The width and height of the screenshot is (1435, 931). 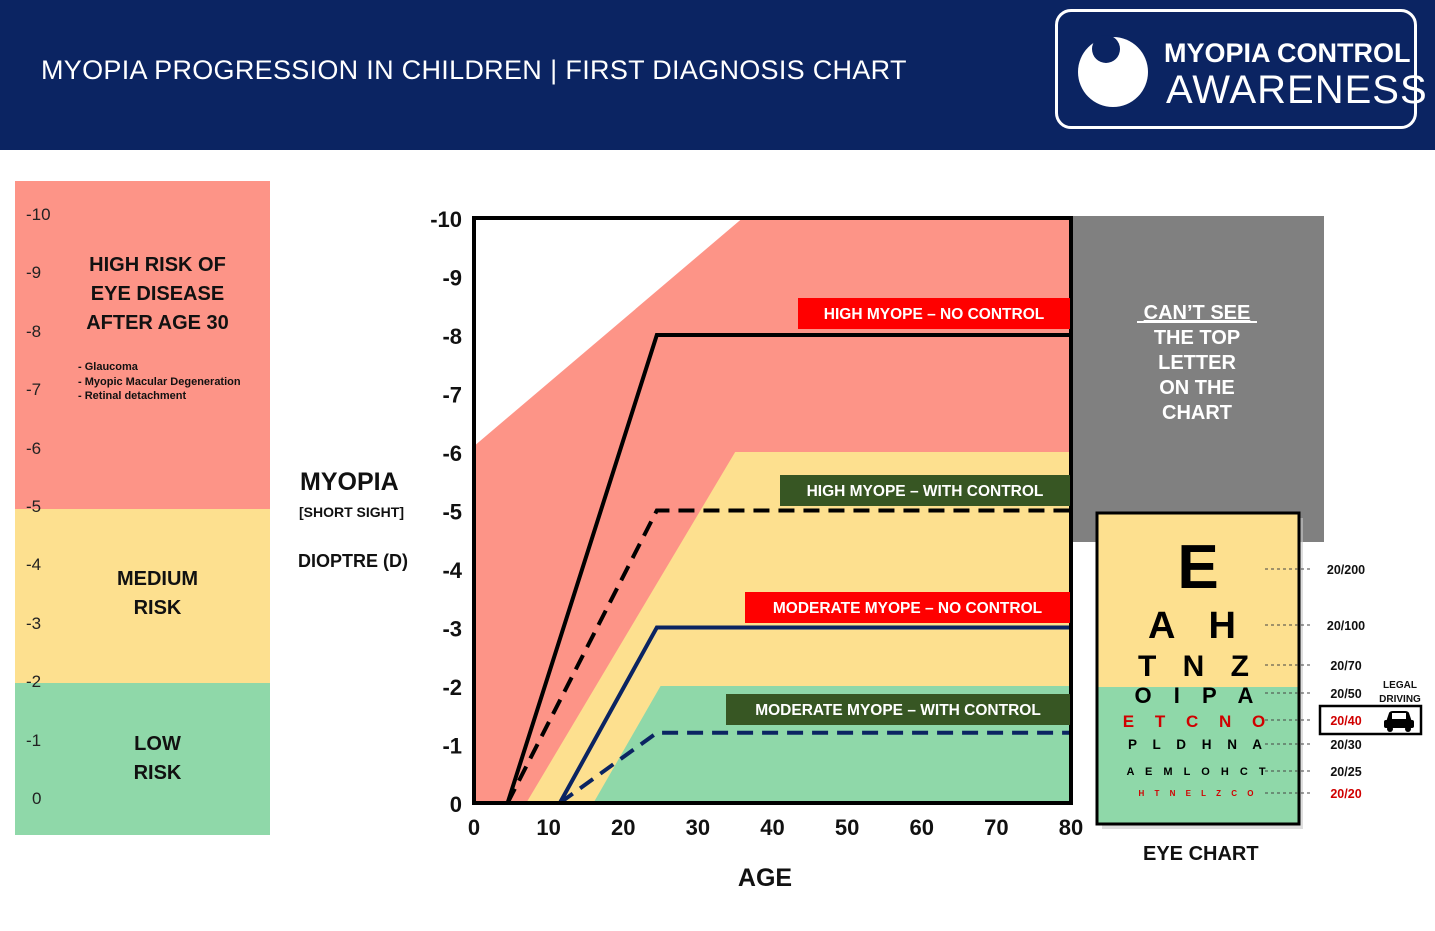 I want to click on cant-see-line: CHART, so click(x=1197, y=413).